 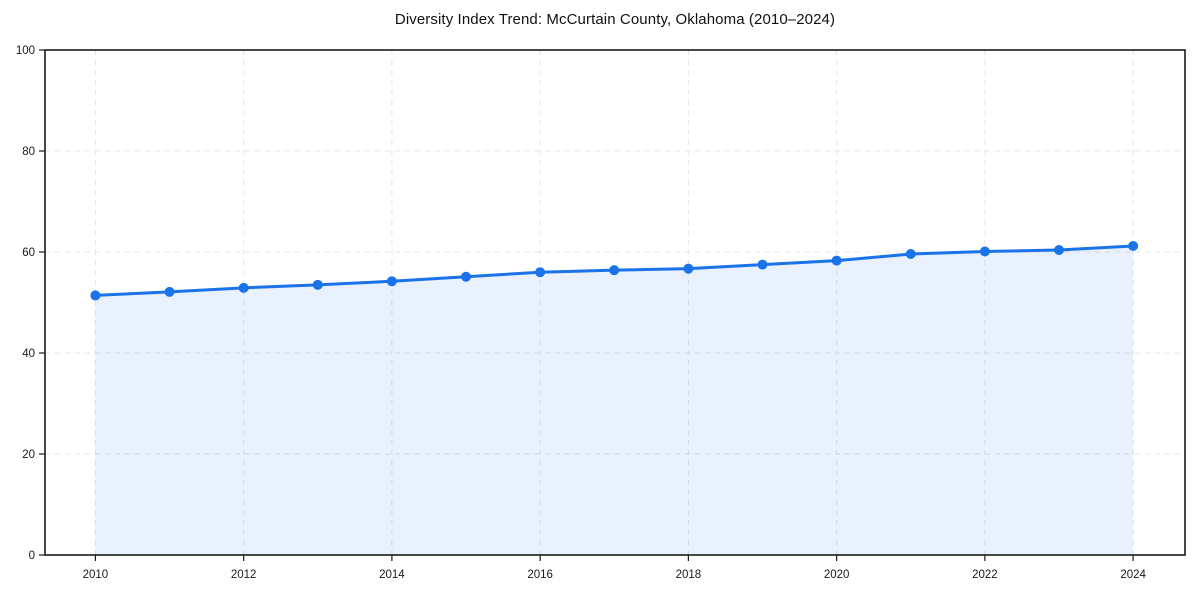 I want to click on y-tick-label: 80, so click(x=28, y=152).